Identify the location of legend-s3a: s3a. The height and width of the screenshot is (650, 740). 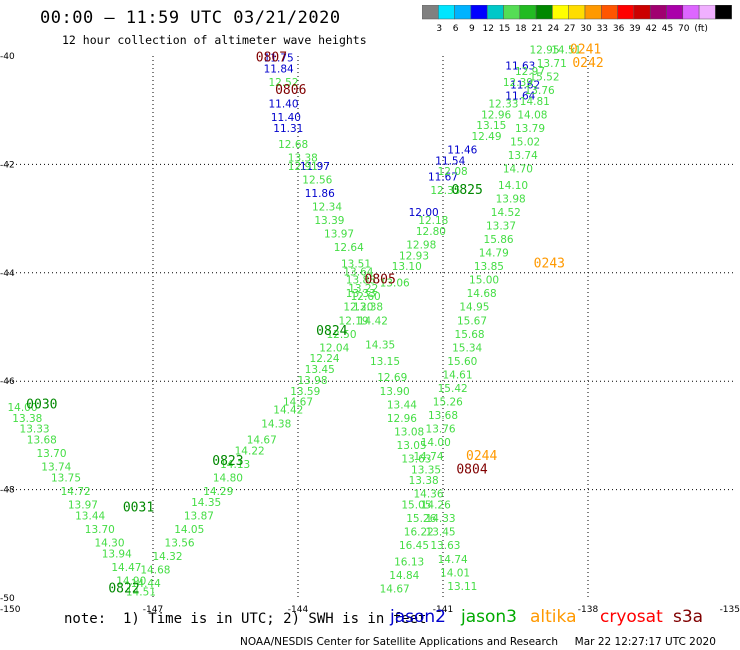
(688, 617).